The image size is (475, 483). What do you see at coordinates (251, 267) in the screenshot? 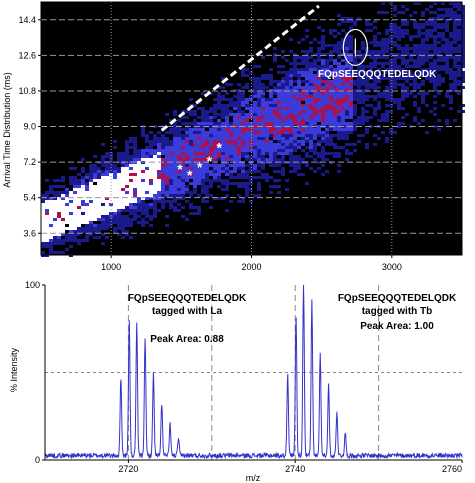
I see `heatmap-x-tick-label: 2000` at bounding box center [251, 267].